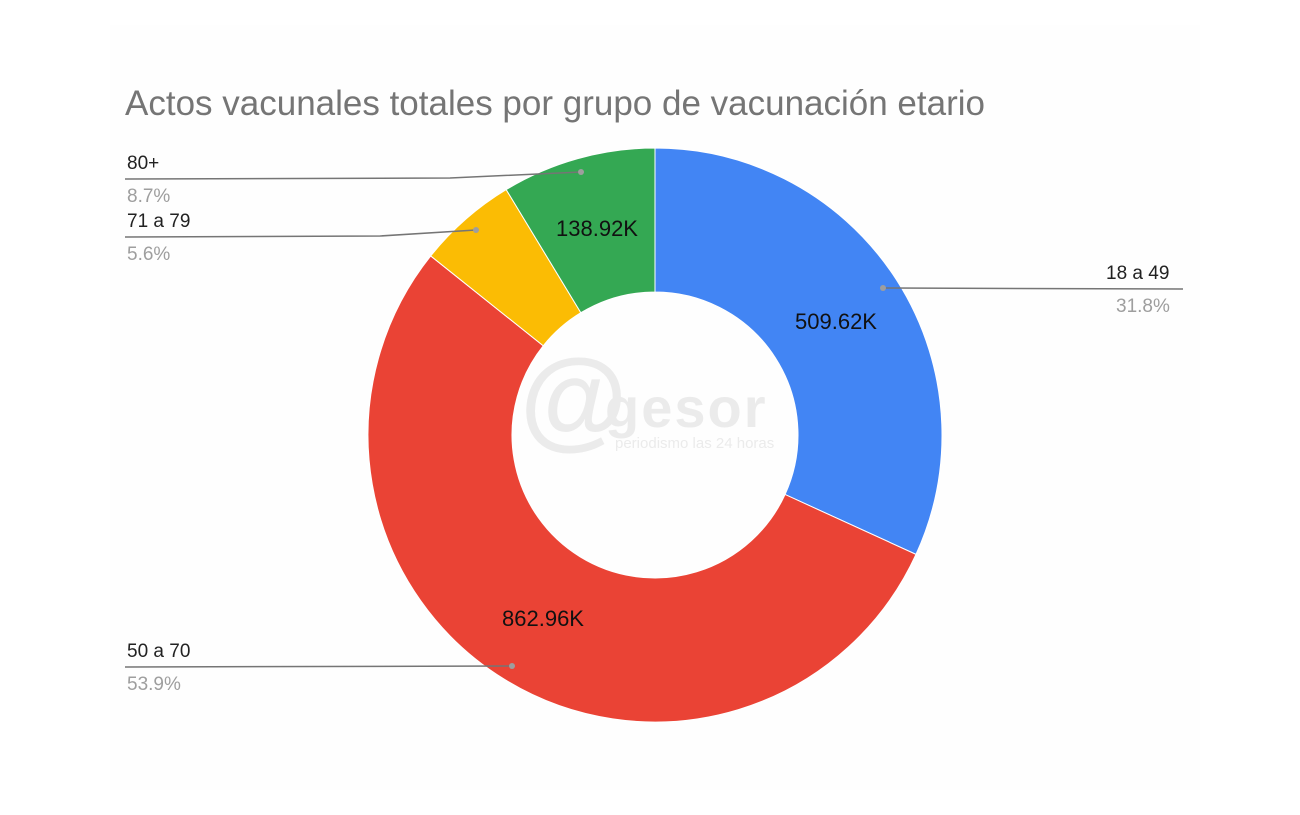 The width and height of the screenshot is (1300, 815). Describe the element at coordinates (695, 443) in the screenshot. I see `watermark-tagline: periodismo las 24 horas` at that location.